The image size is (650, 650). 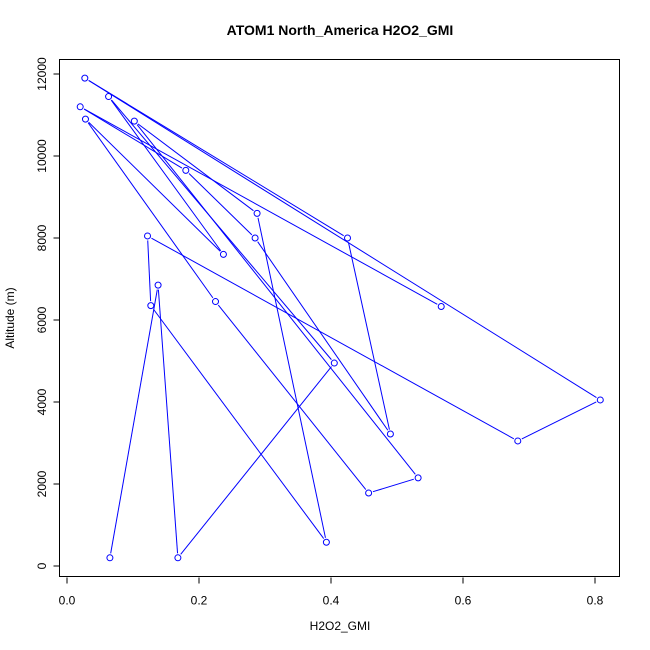 What do you see at coordinates (67, 601) in the screenshot?
I see `x-tick-label: 0.0` at bounding box center [67, 601].